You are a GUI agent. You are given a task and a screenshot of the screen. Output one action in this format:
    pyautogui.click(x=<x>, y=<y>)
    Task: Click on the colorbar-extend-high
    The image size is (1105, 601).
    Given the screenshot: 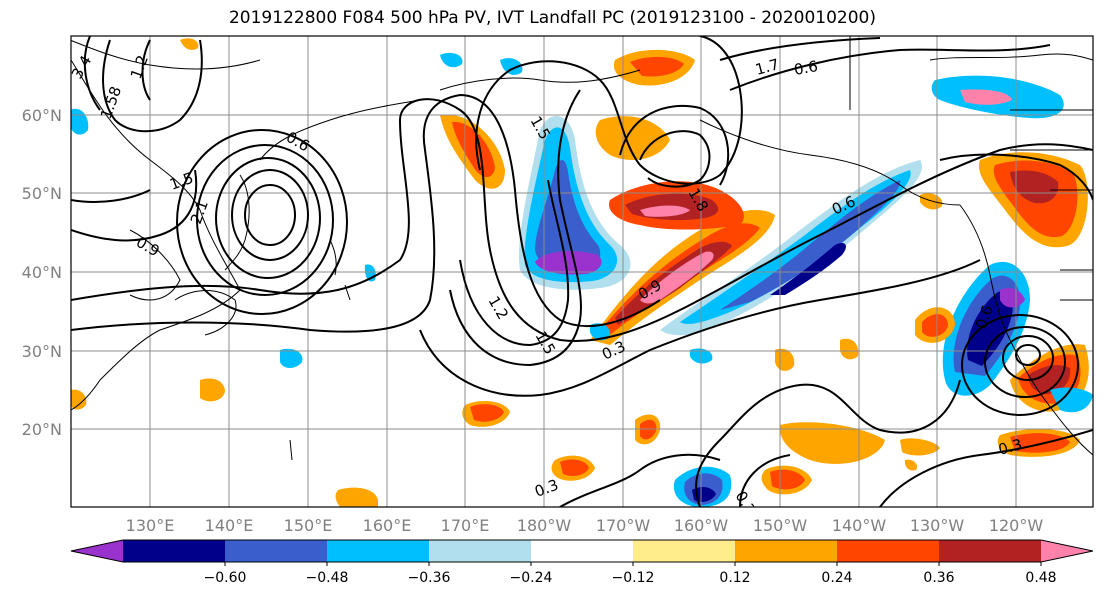 What is the action you would take?
    pyautogui.click(x=1067, y=551)
    